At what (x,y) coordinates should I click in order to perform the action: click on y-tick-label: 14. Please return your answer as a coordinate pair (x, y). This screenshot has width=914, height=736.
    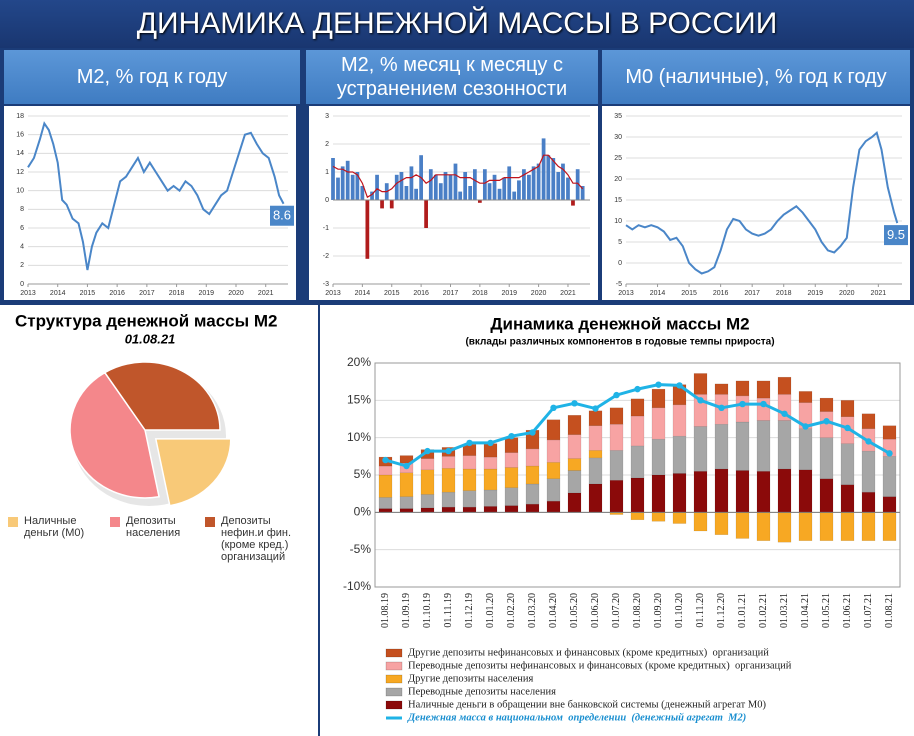
    Looking at the image, I should click on (20, 153).